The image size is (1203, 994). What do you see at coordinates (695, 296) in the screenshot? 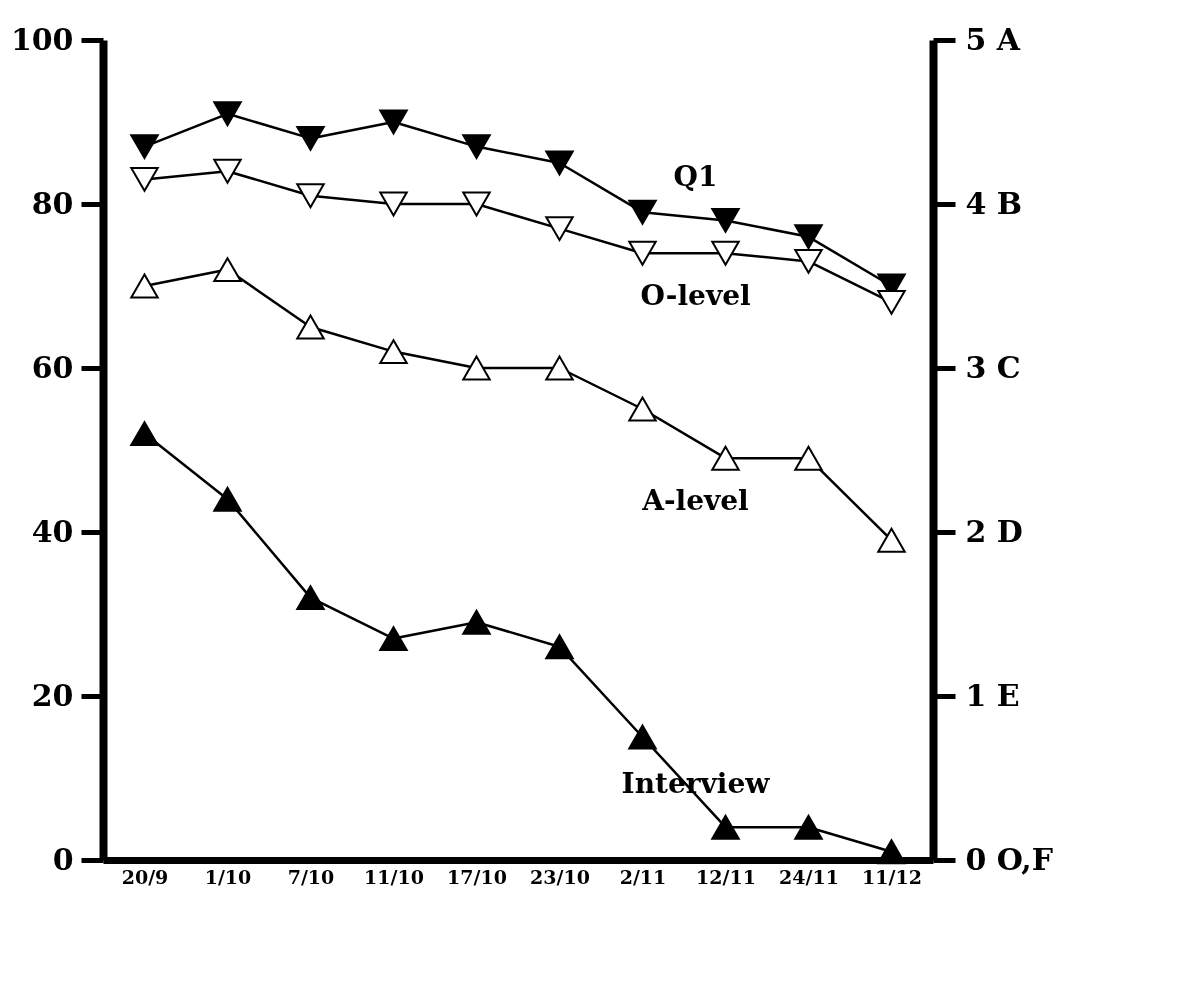
I see `series-label: O-level` at bounding box center [695, 296].